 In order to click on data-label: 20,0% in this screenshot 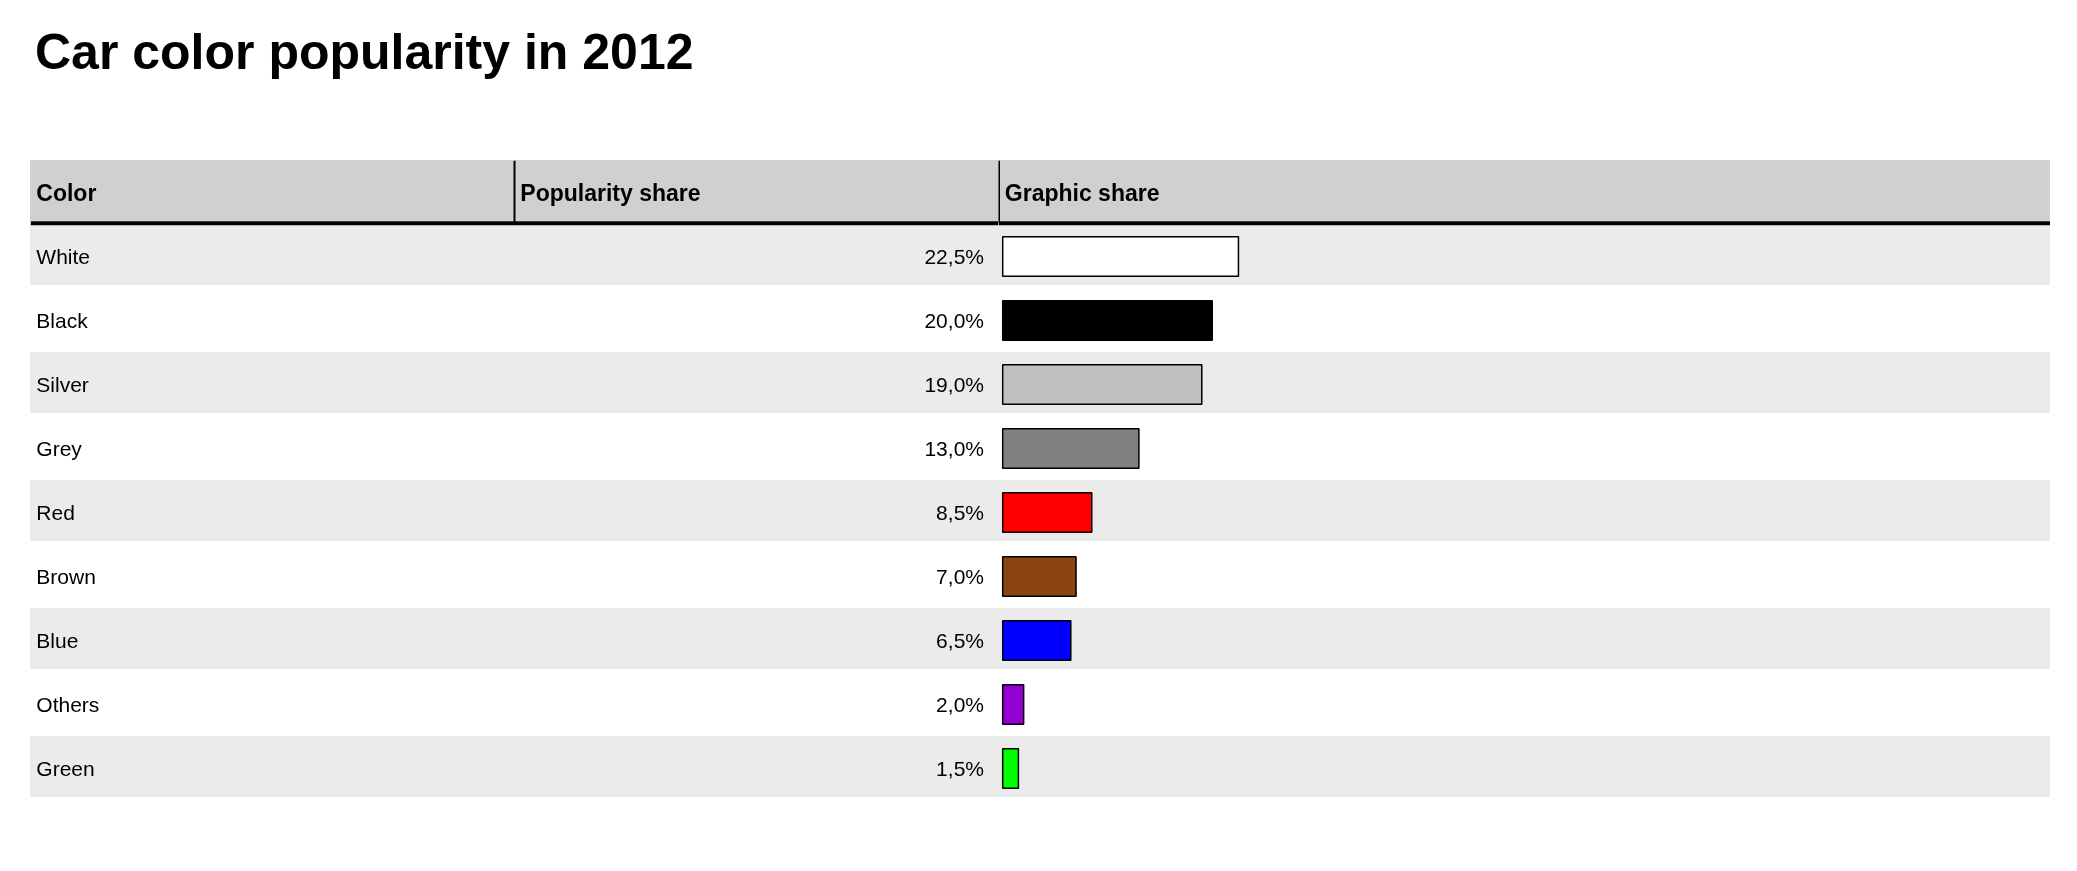, I will do `click(954, 320)`.